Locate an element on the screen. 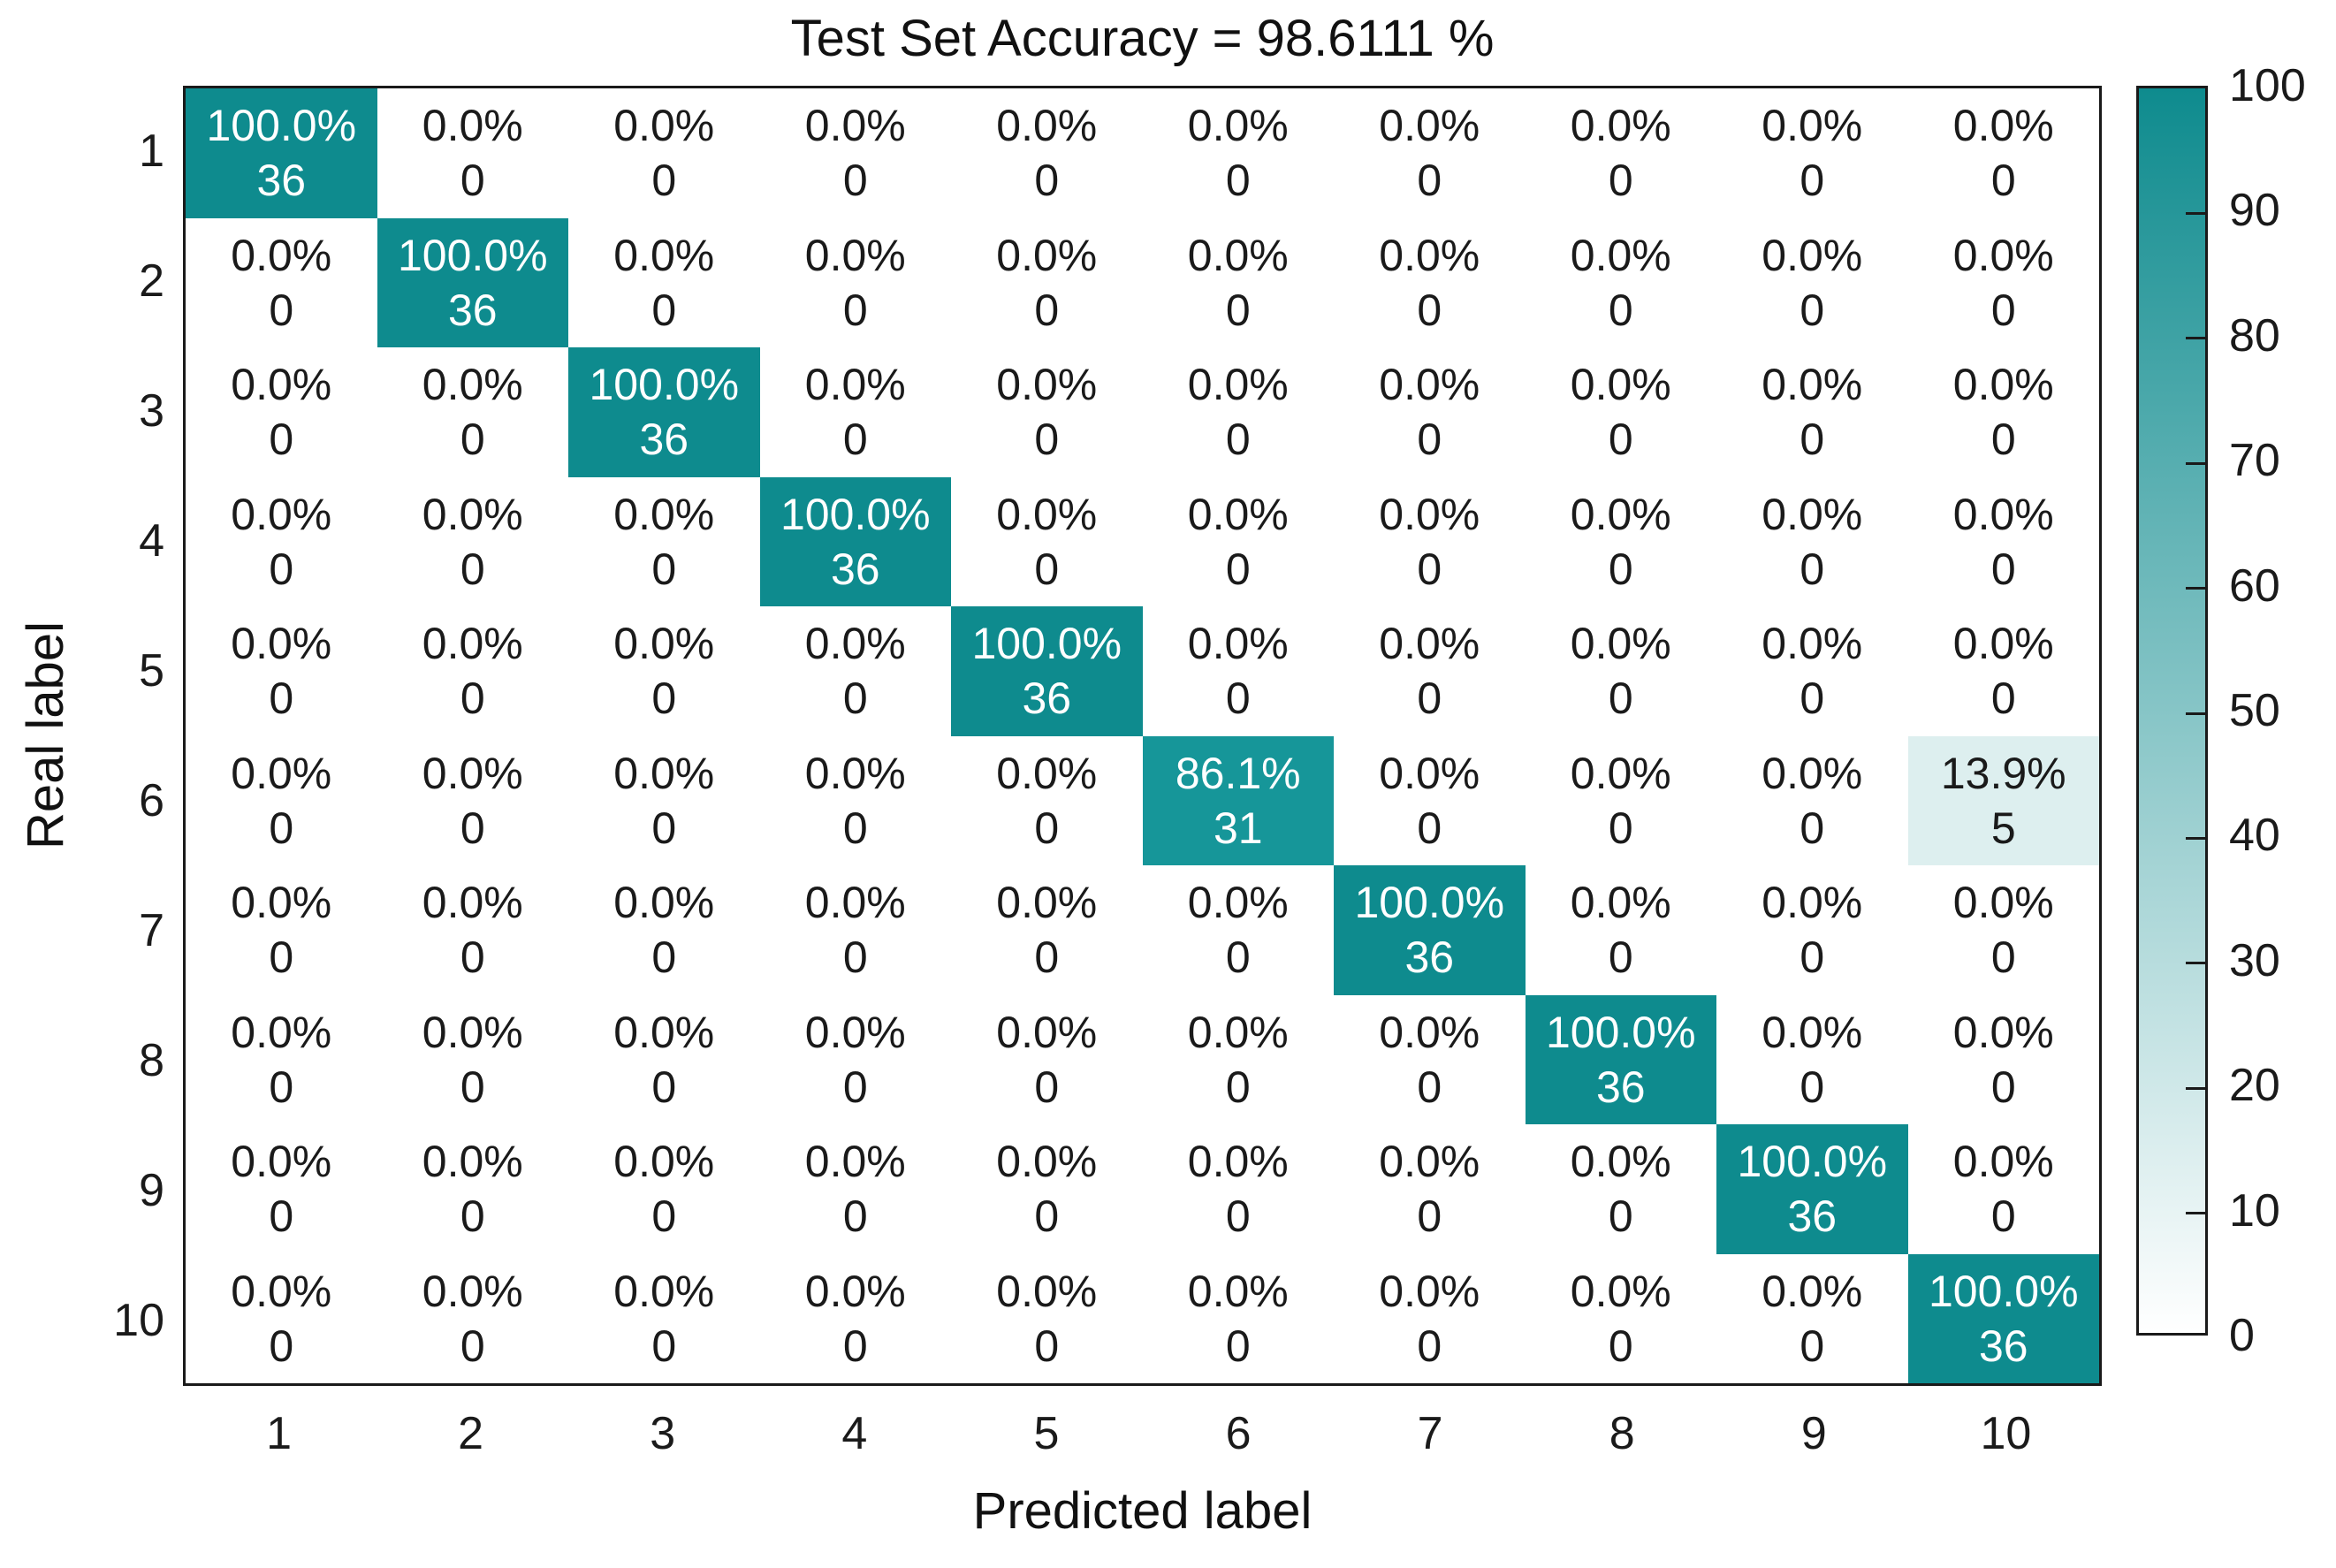 The image size is (2336, 1568). matrix-cell-9-8: 0.0% 0 is located at coordinates (1620, 1189).